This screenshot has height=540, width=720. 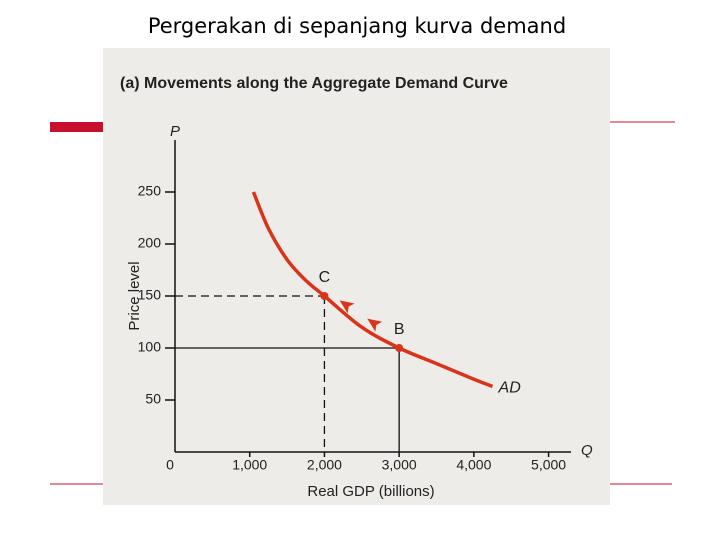 I want to click on x-tick-label: 4,000, so click(x=473, y=465).